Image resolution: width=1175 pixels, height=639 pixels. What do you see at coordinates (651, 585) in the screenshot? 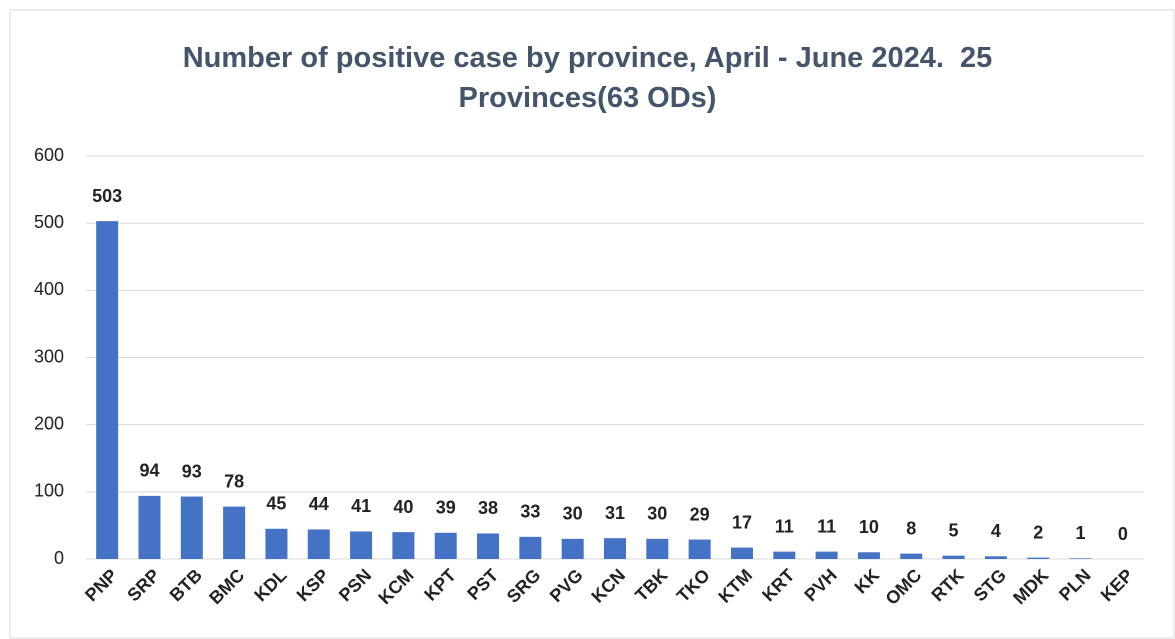
I see `x-tick-label: TBK` at bounding box center [651, 585].